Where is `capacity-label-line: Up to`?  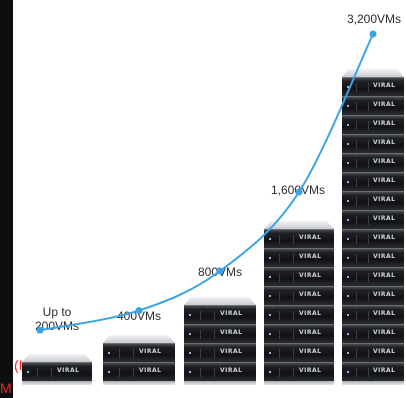 capacity-label-line: Up to is located at coordinates (57, 312).